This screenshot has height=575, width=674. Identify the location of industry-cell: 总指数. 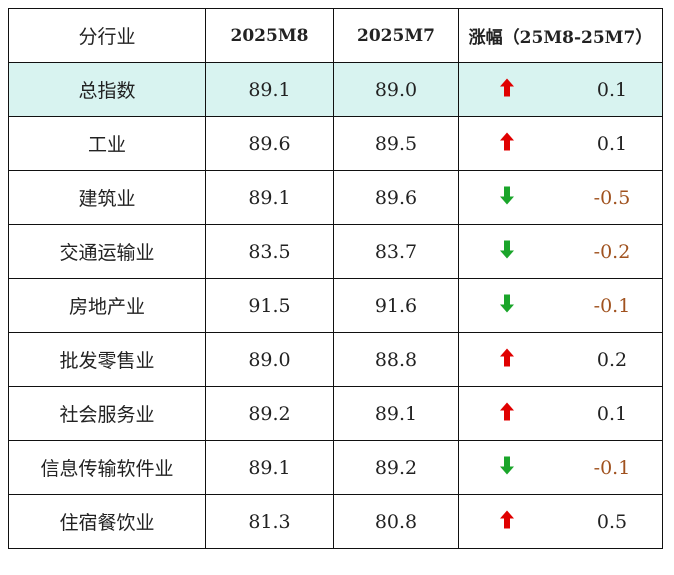
(107, 89).